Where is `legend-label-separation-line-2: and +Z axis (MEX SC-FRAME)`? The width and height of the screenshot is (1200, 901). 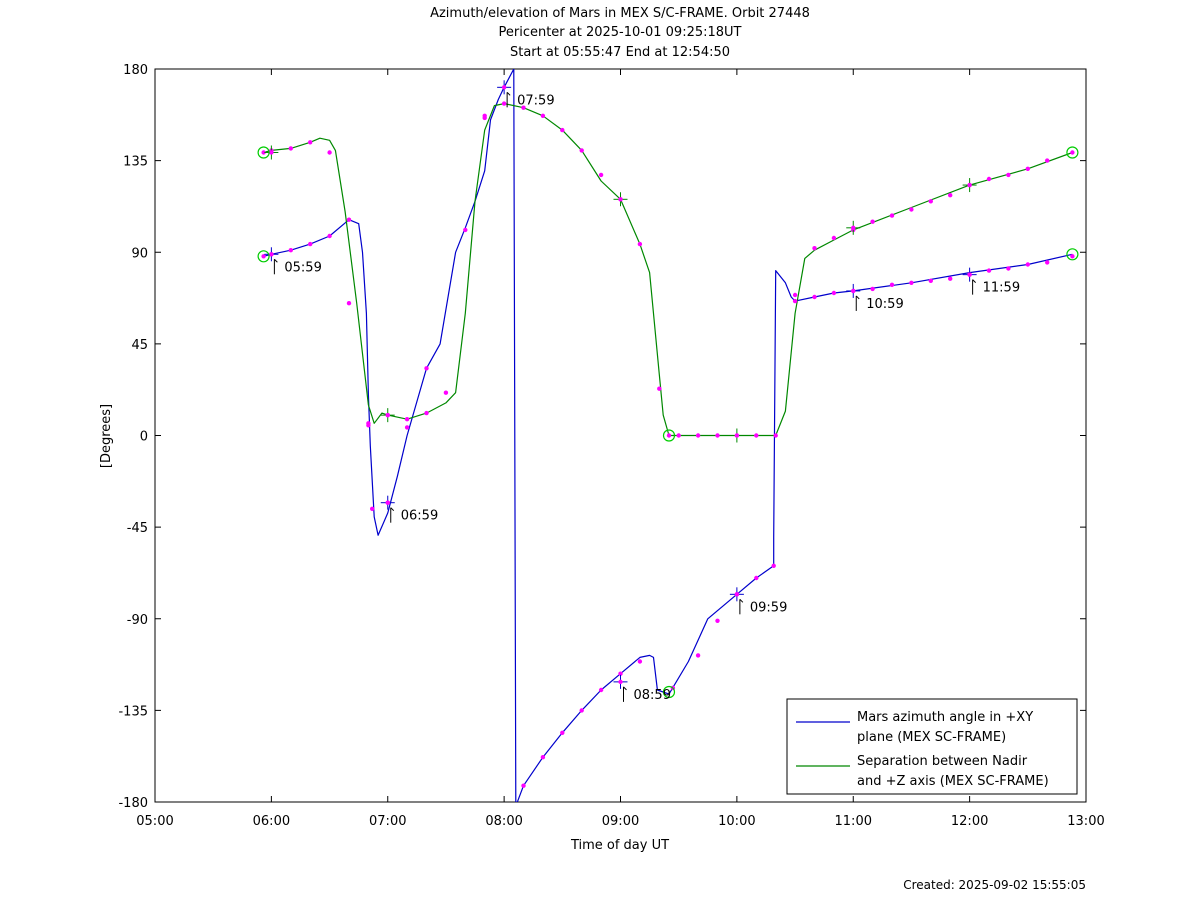 legend-label-separation-line-2: and +Z axis (MEX SC-FRAME) is located at coordinates (953, 781).